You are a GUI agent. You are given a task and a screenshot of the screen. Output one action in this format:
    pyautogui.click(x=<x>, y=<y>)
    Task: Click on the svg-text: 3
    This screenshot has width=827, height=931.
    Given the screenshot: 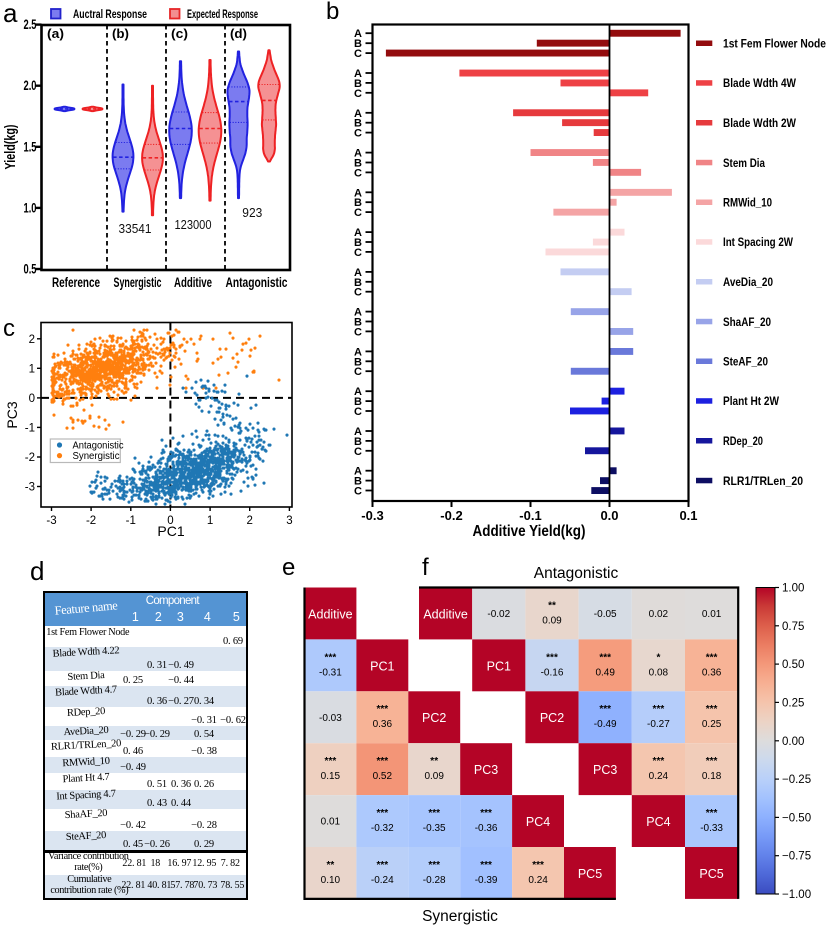 What is the action you would take?
    pyautogui.click(x=289, y=521)
    